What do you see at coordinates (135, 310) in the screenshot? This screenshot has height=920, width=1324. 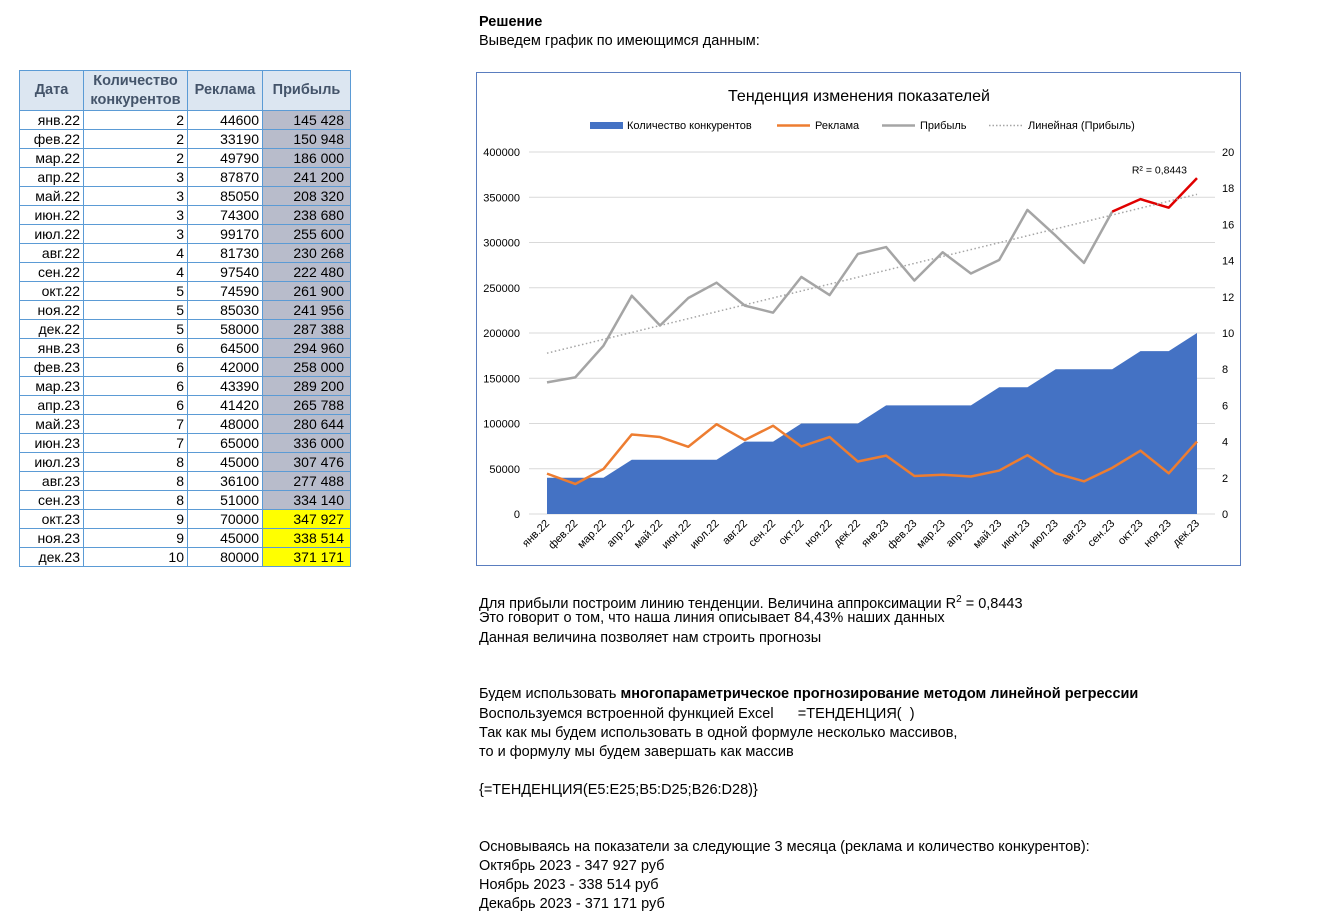 I see `row-competitors: 5` at bounding box center [135, 310].